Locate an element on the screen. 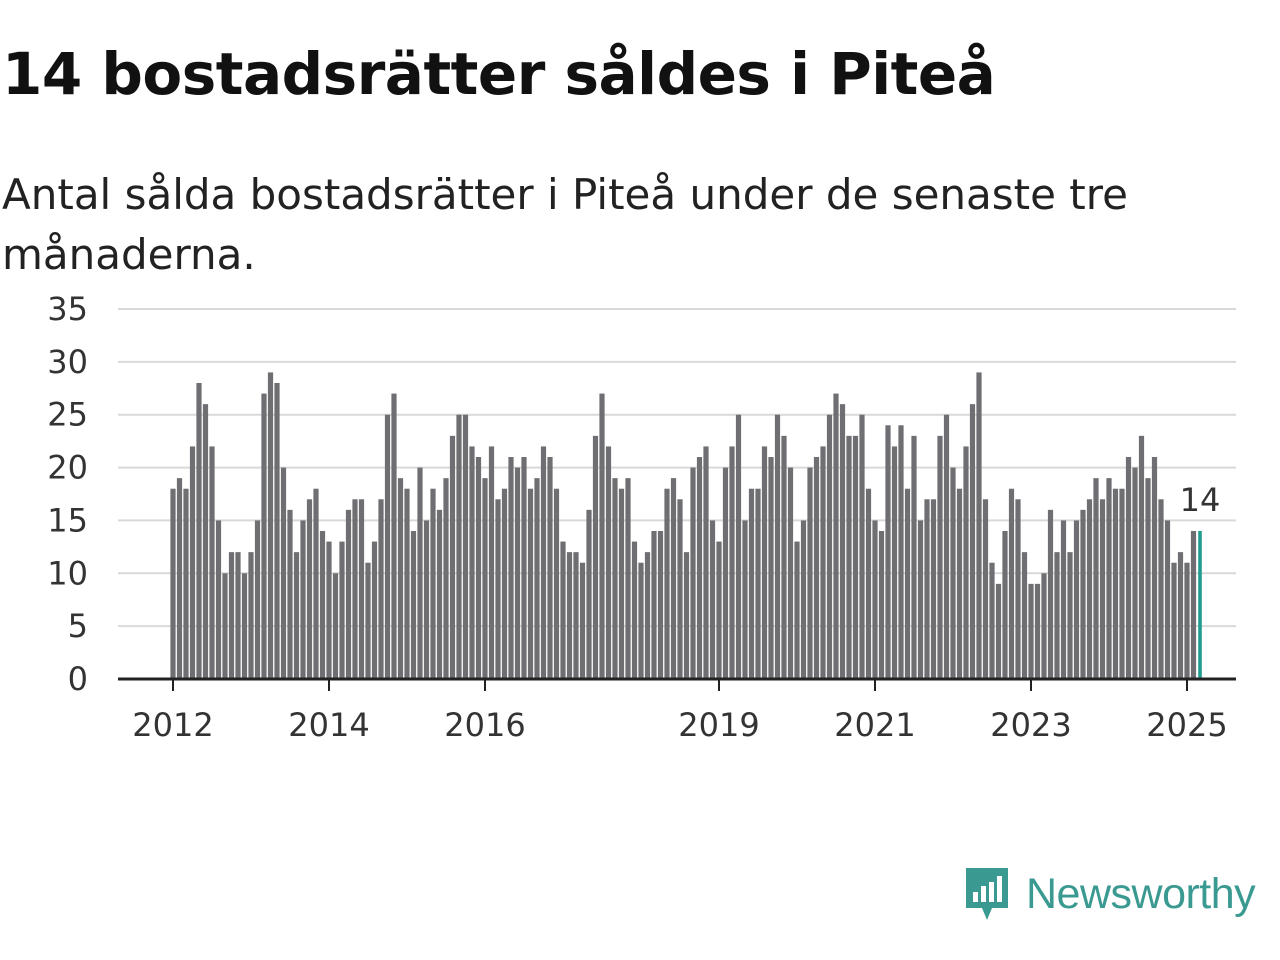 This screenshot has height=960, width=1280. x-tick-label: 2021 is located at coordinates (874, 725).